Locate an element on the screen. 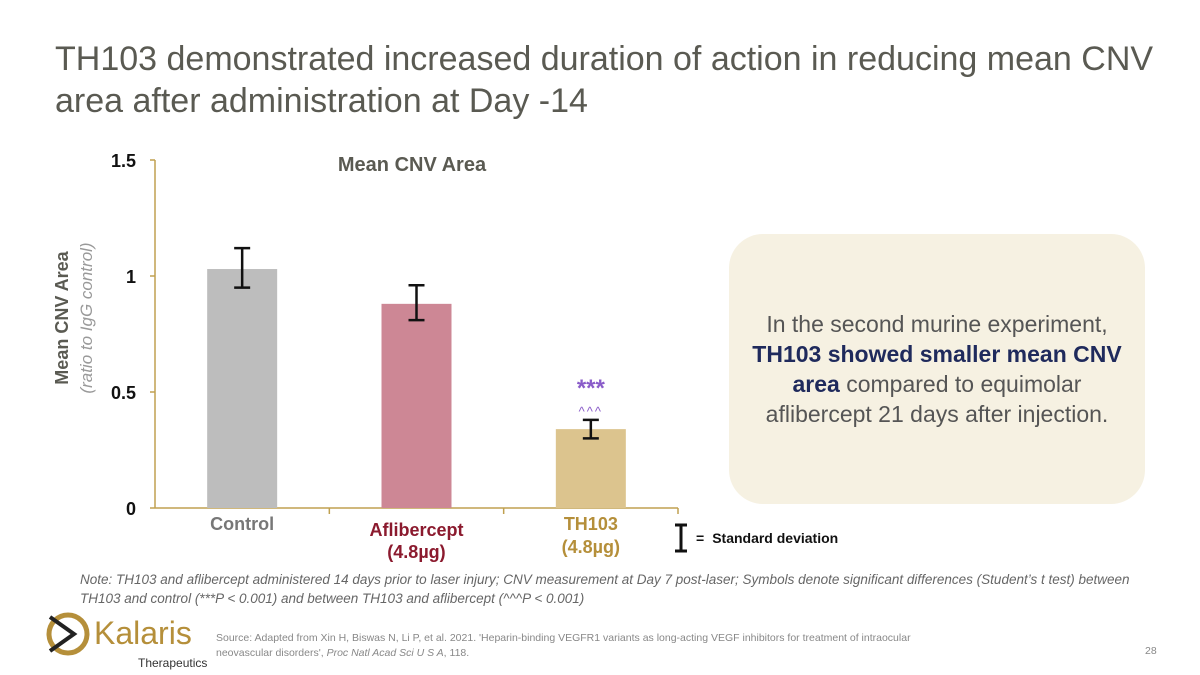  y-axis-label: Mean CNV Area is located at coordinates (62, 317).